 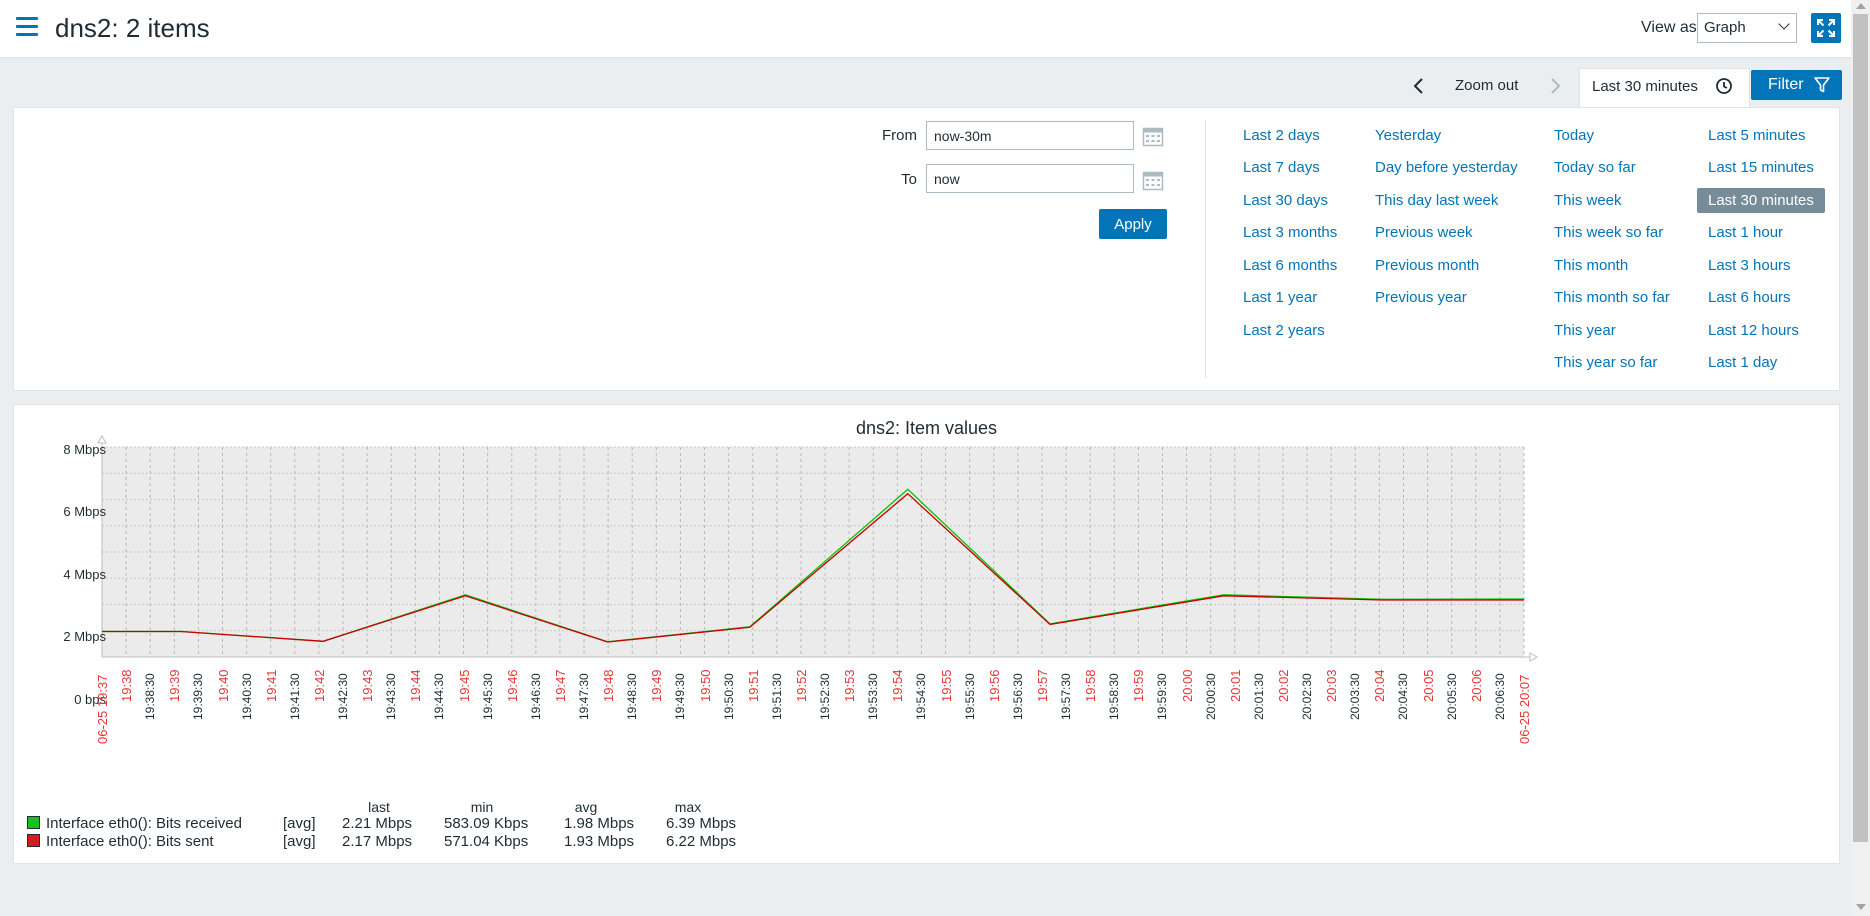 I want to click on legend-last: 2.17 Mbps, so click(x=377, y=841).